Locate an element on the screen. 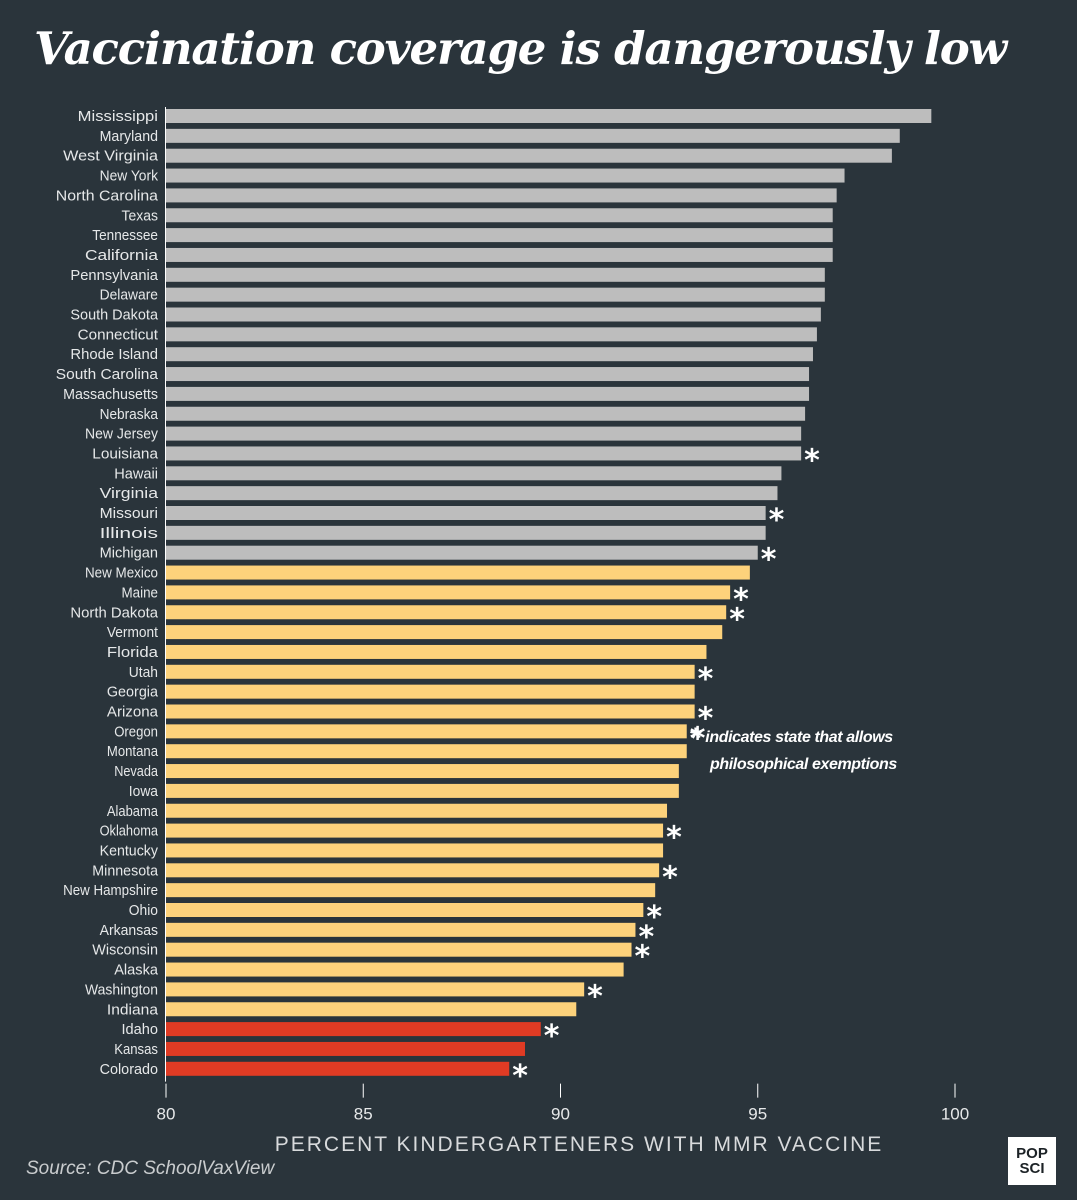 This screenshot has height=1200, width=1077. bar-iowa is located at coordinates (422, 790).